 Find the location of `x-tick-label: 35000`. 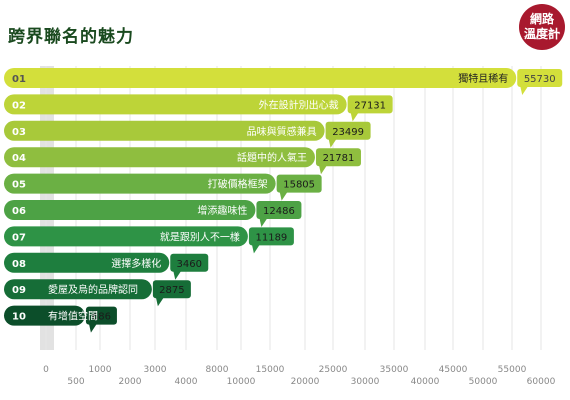

x-tick-label: 35000 is located at coordinates (394, 370).